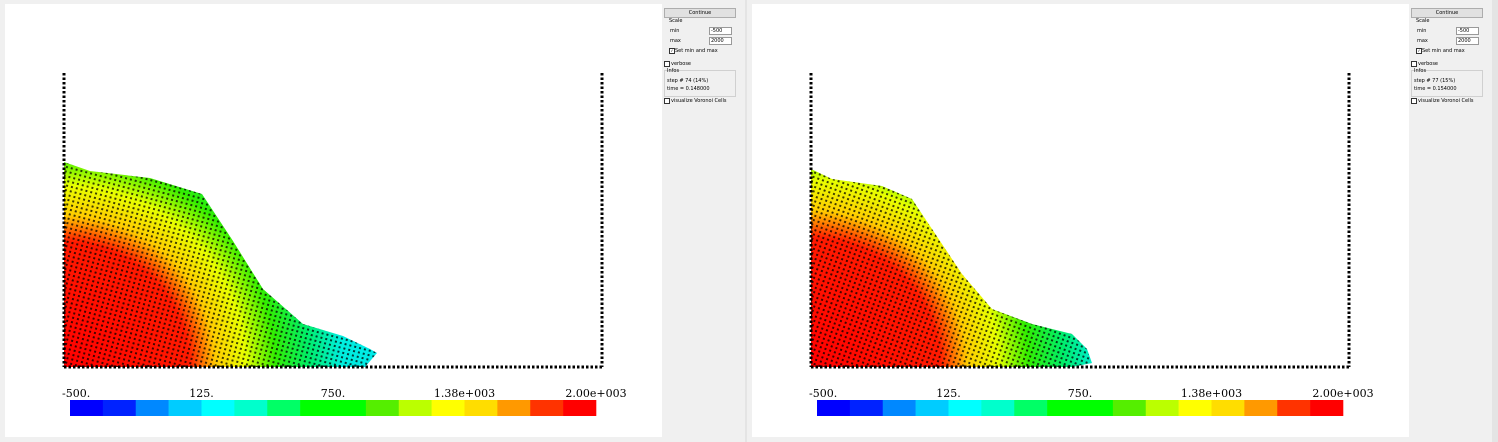 This screenshot has width=1498, height=442. I want to click on step-info: step # 74 (14%), so click(688, 81).